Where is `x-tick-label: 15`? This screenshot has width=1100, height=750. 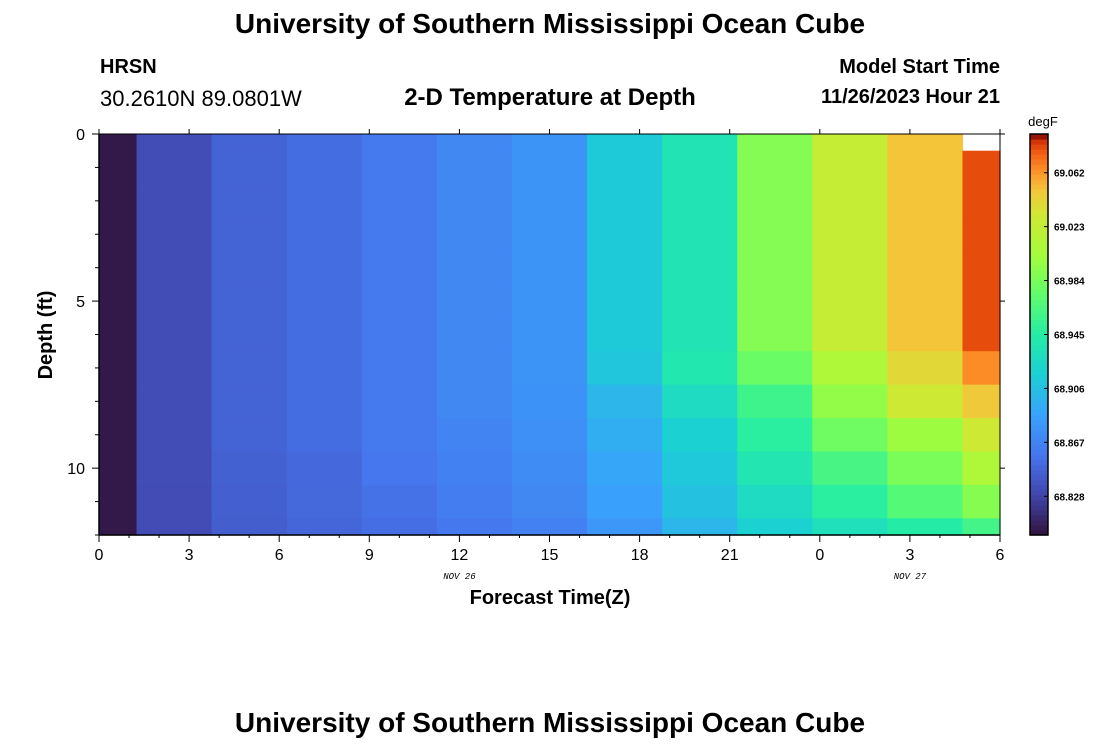
x-tick-label: 15 is located at coordinates (550, 555).